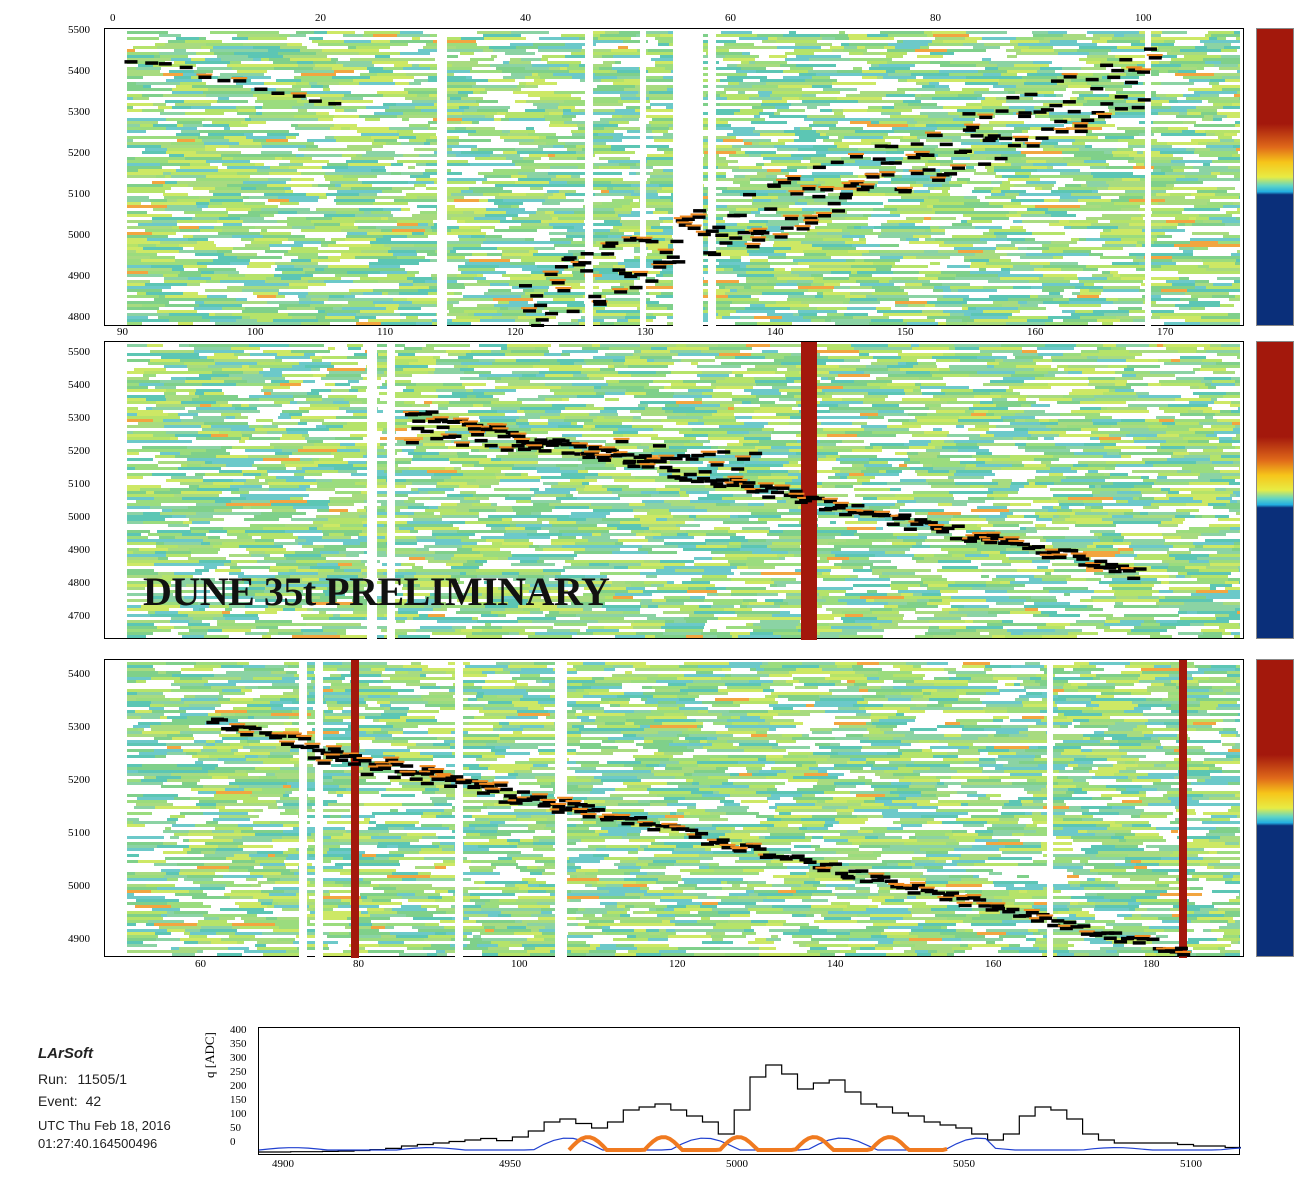 Image resolution: width=1294 pixels, height=1181 pixels. Describe the element at coordinates (98, 1143) in the screenshot. I see `event-time: 01:27:40.164500496` at that location.